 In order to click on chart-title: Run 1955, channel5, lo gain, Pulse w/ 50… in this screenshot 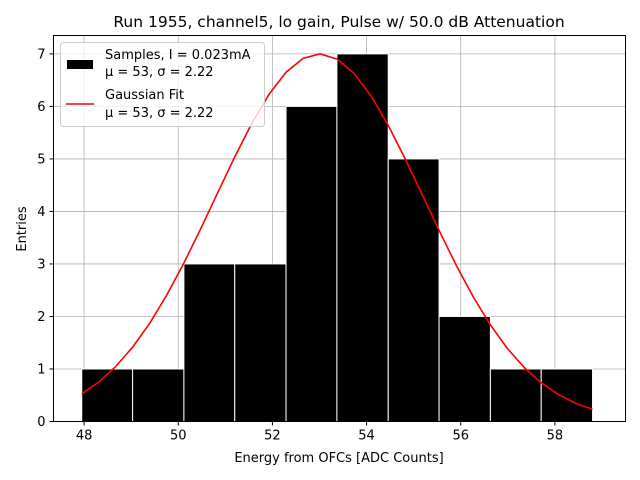, I will do `click(338, 22)`.